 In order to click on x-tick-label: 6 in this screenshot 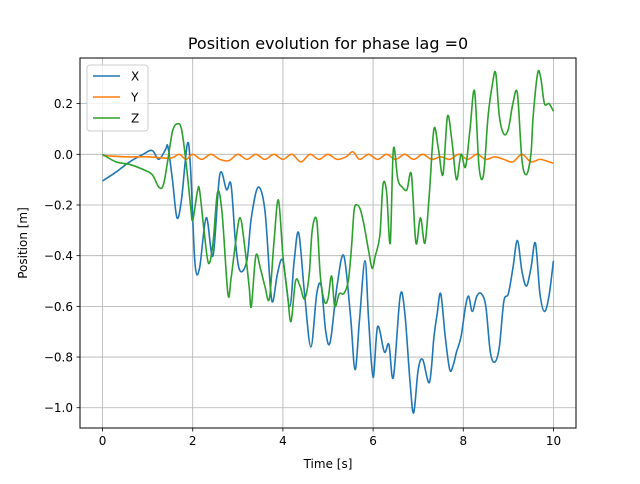, I will do `click(373, 441)`.